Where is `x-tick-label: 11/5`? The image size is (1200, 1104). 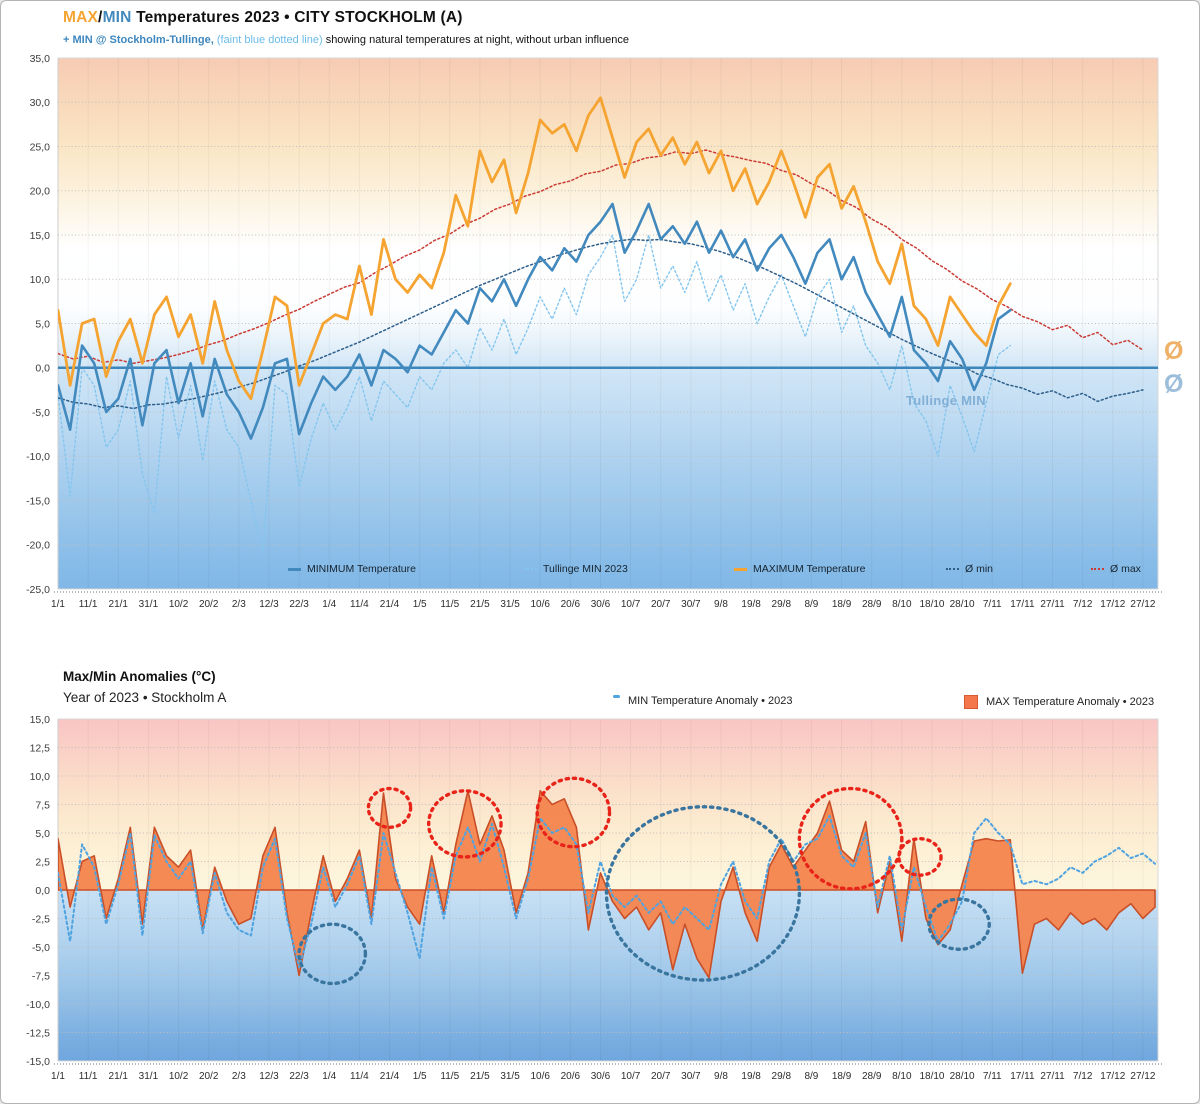
x-tick-label: 11/5 is located at coordinates (449, 1076).